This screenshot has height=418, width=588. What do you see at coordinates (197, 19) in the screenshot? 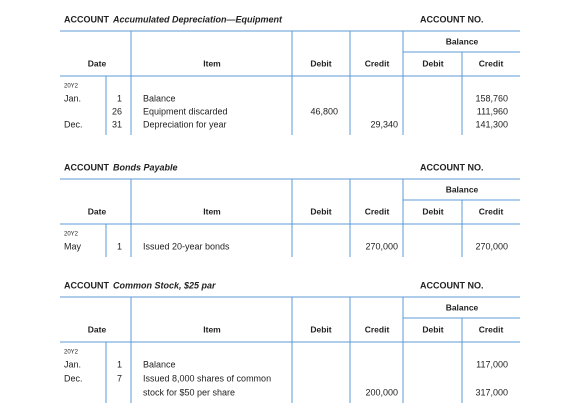
I see `account-name: Accumulated Depreciation—Equipment` at bounding box center [197, 19].